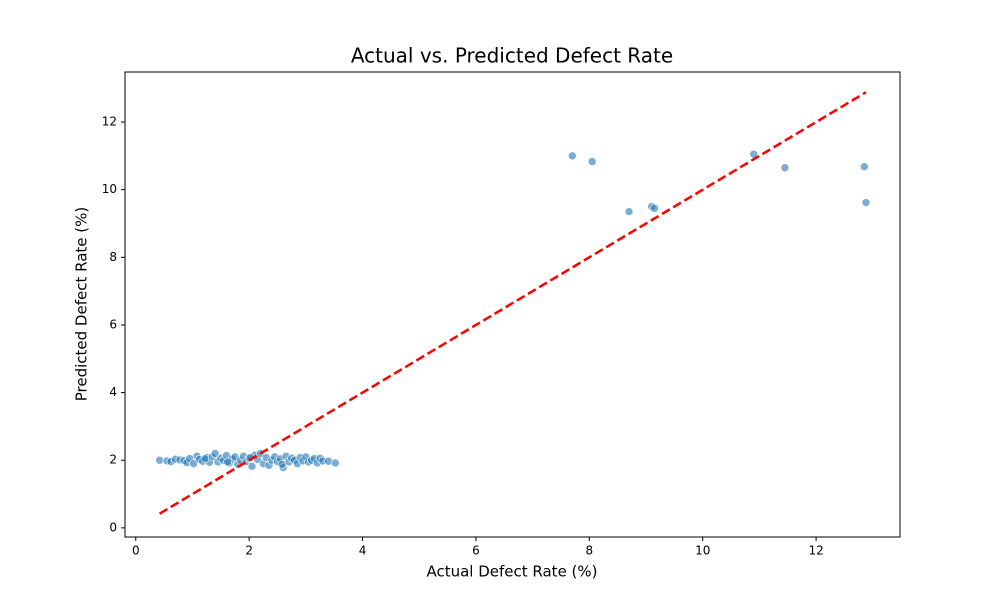  Describe the element at coordinates (113, 460) in the screenshot. I see `y-tick-label: 2` at that location.